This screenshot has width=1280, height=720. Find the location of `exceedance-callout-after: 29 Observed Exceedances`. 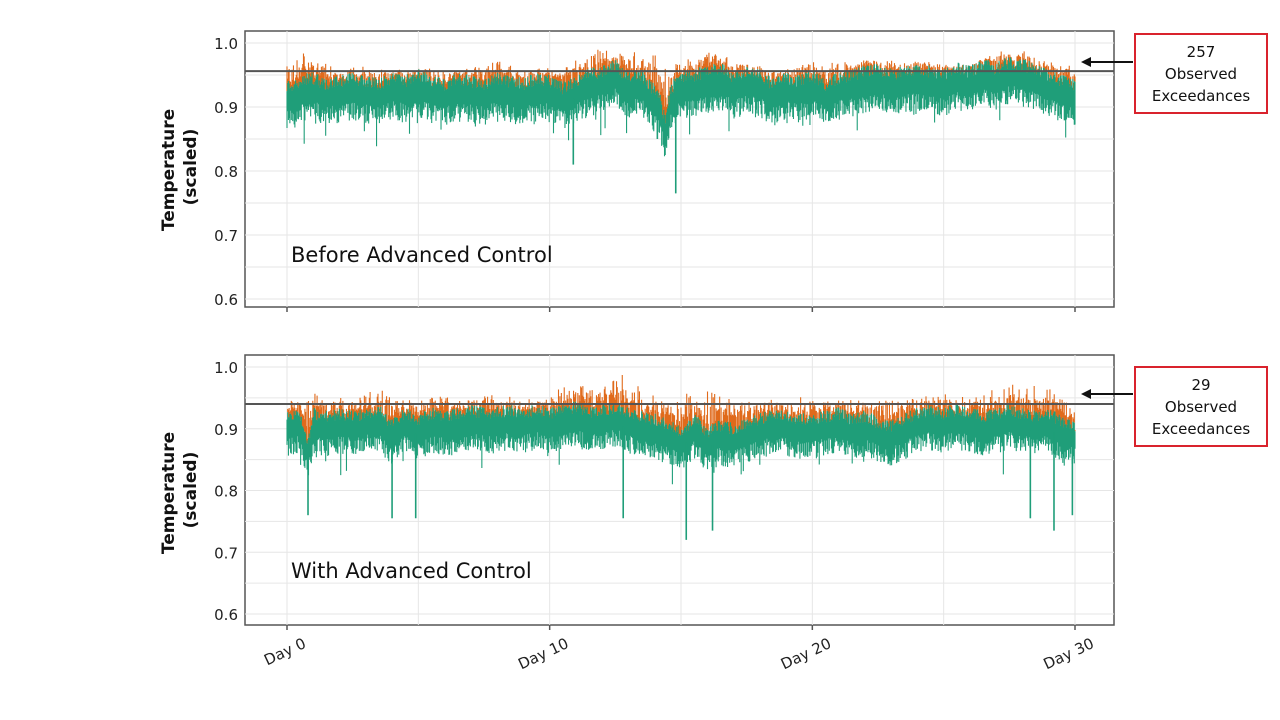

exceedance-callout-after: 29 Observed Exceedances is located at coordinates (1201, 406).